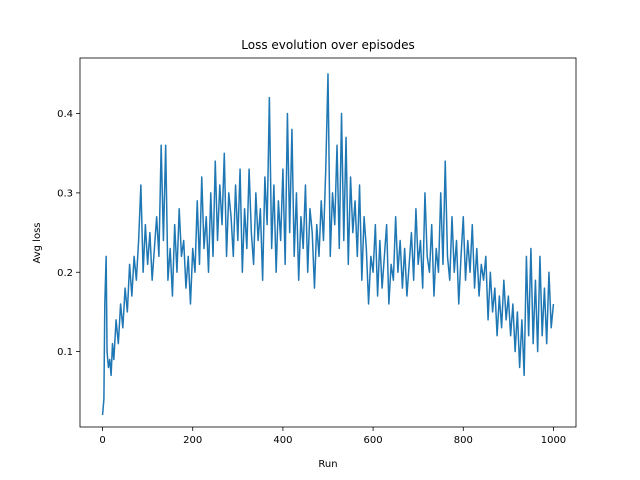 Image resolution: width=640 pixels, height=480 pixels. Describe the element at coordinates (65, 114) in the screenshot. I see `y-tick-label: 0.4` at that location.